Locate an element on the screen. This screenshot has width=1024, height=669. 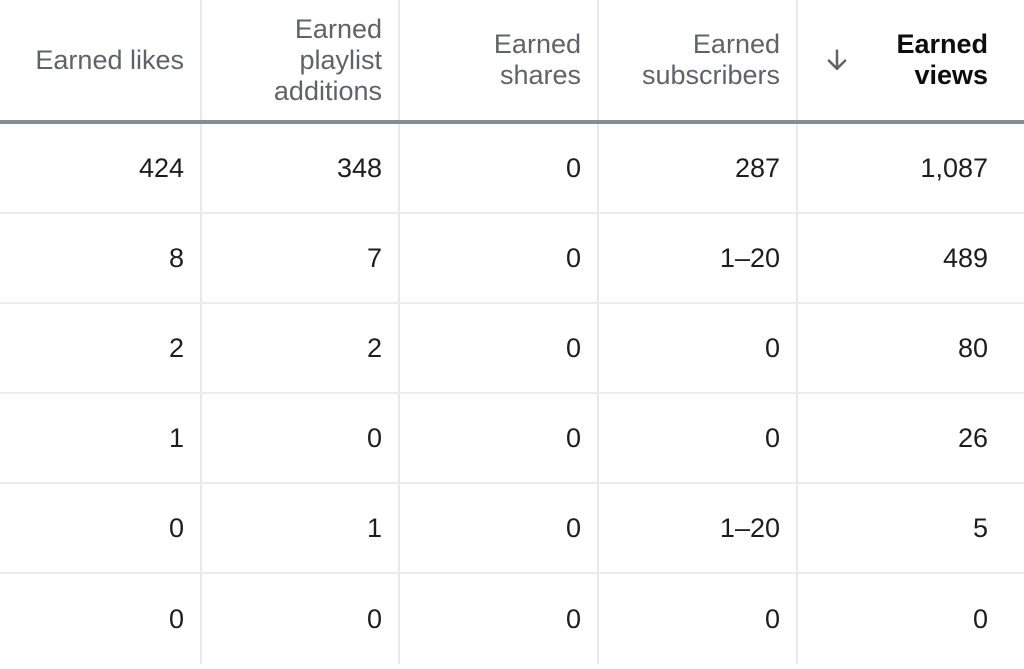
column-header-earned-shares: Earned shares is located at coordinates (497, 60).